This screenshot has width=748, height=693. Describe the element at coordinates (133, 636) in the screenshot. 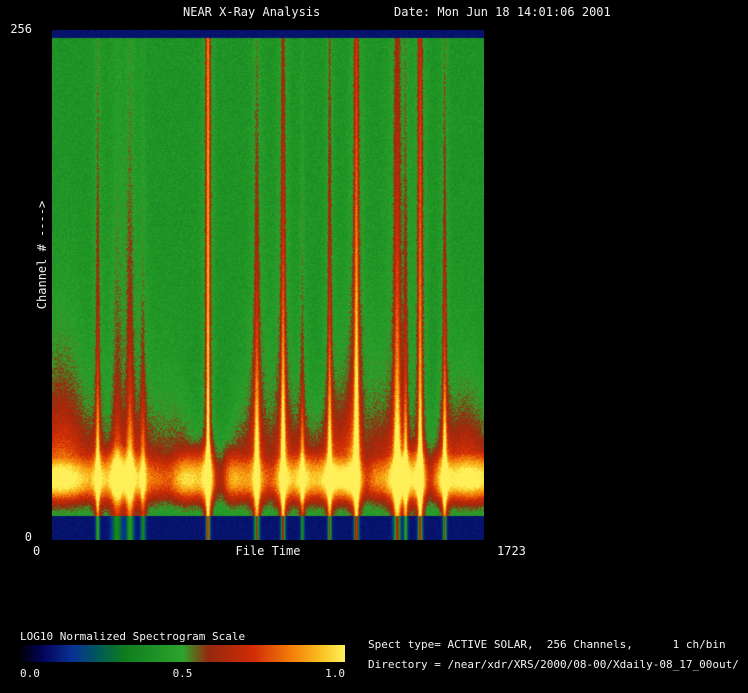

I see `colorbar-label: LOG10 Normalized Spectrogram Scale` at that location.